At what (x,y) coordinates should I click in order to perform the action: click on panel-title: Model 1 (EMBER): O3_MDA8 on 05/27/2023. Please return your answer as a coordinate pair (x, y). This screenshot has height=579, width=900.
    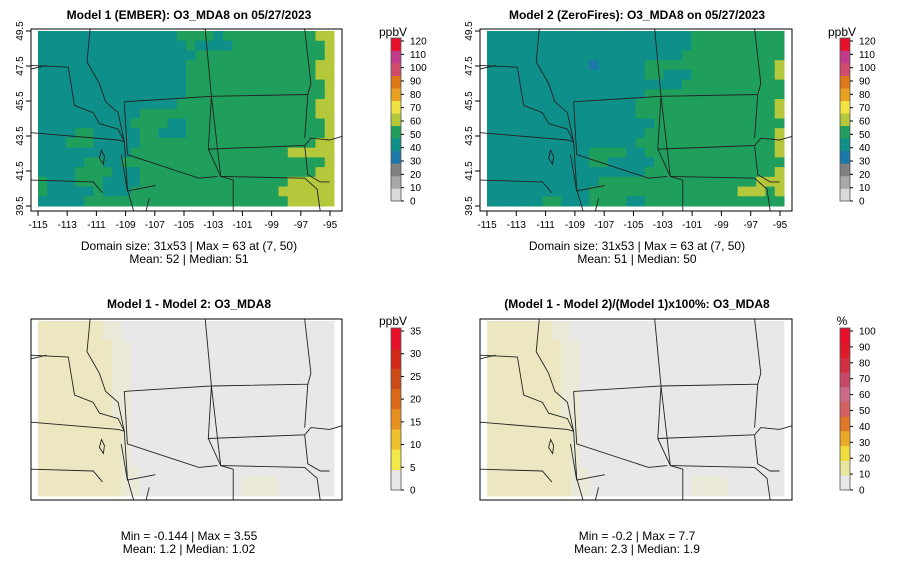
    Looking at the image, I should click on (189, 15).